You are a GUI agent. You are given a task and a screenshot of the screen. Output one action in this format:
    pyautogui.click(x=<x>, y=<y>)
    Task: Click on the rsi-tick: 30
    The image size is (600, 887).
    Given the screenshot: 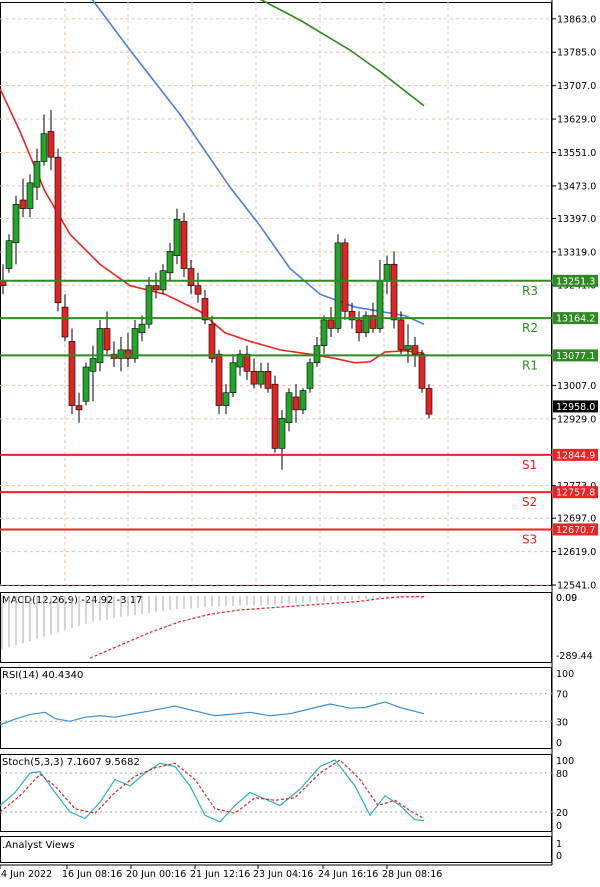 What is the action you would take?
    pyautogui.click(x=562, y=722)
    